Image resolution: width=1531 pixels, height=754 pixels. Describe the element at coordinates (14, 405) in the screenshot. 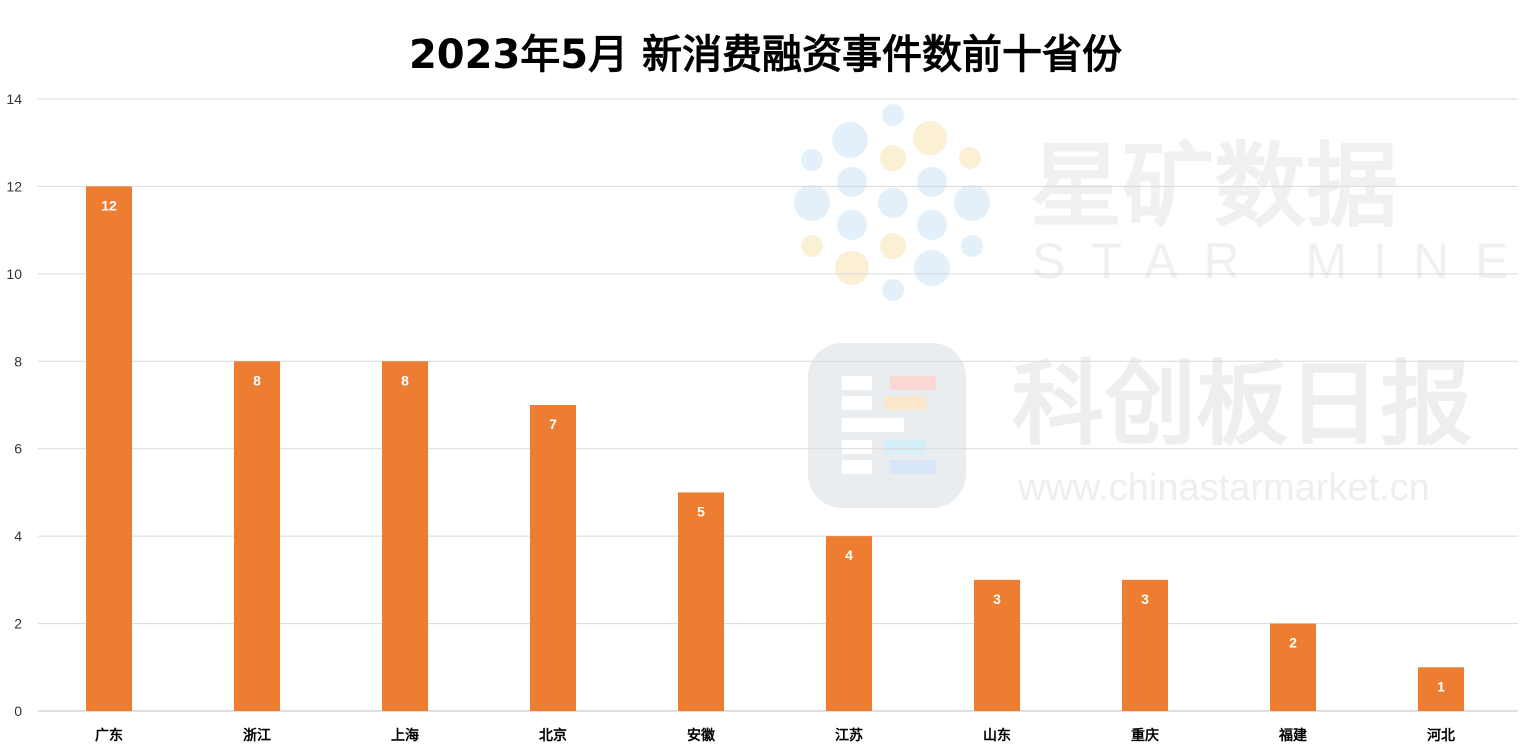

I see `y-axis-ticks: 0 2 4 6 8 10 12 14` at that location.